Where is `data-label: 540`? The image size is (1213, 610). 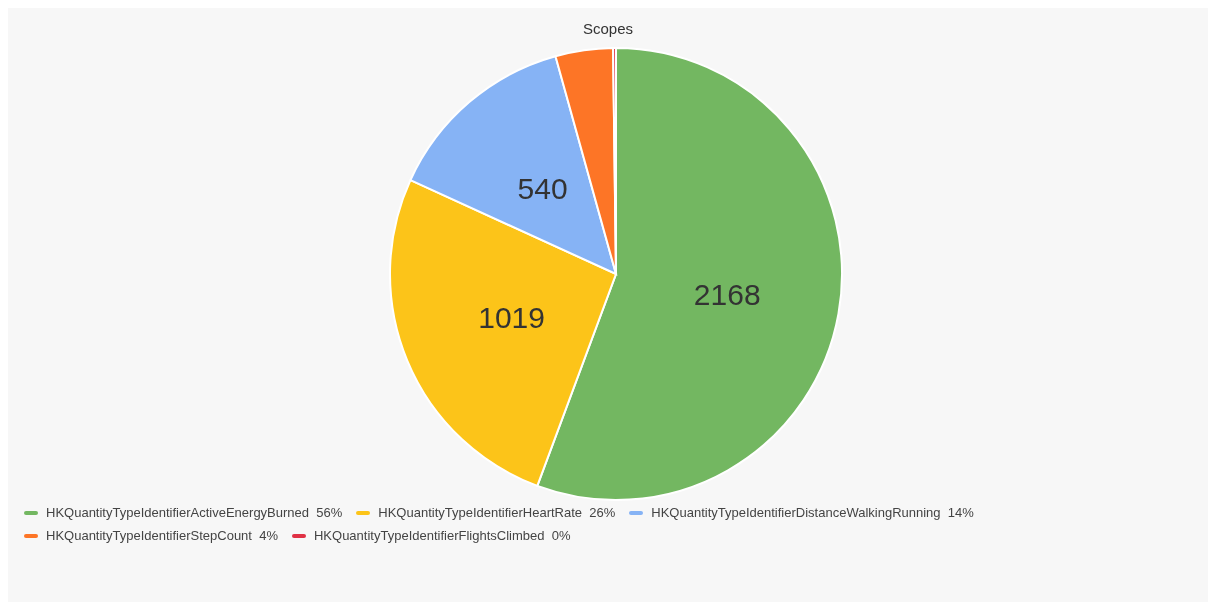
data-label: 540 is located at coordinates (542, 188).